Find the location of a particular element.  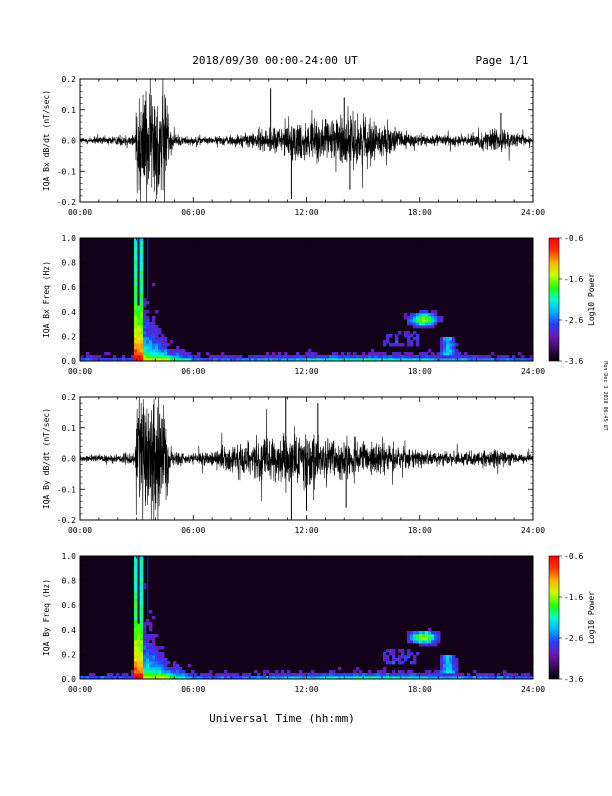

x-tick-label: 00:00 is located at coordinates (80, 530).